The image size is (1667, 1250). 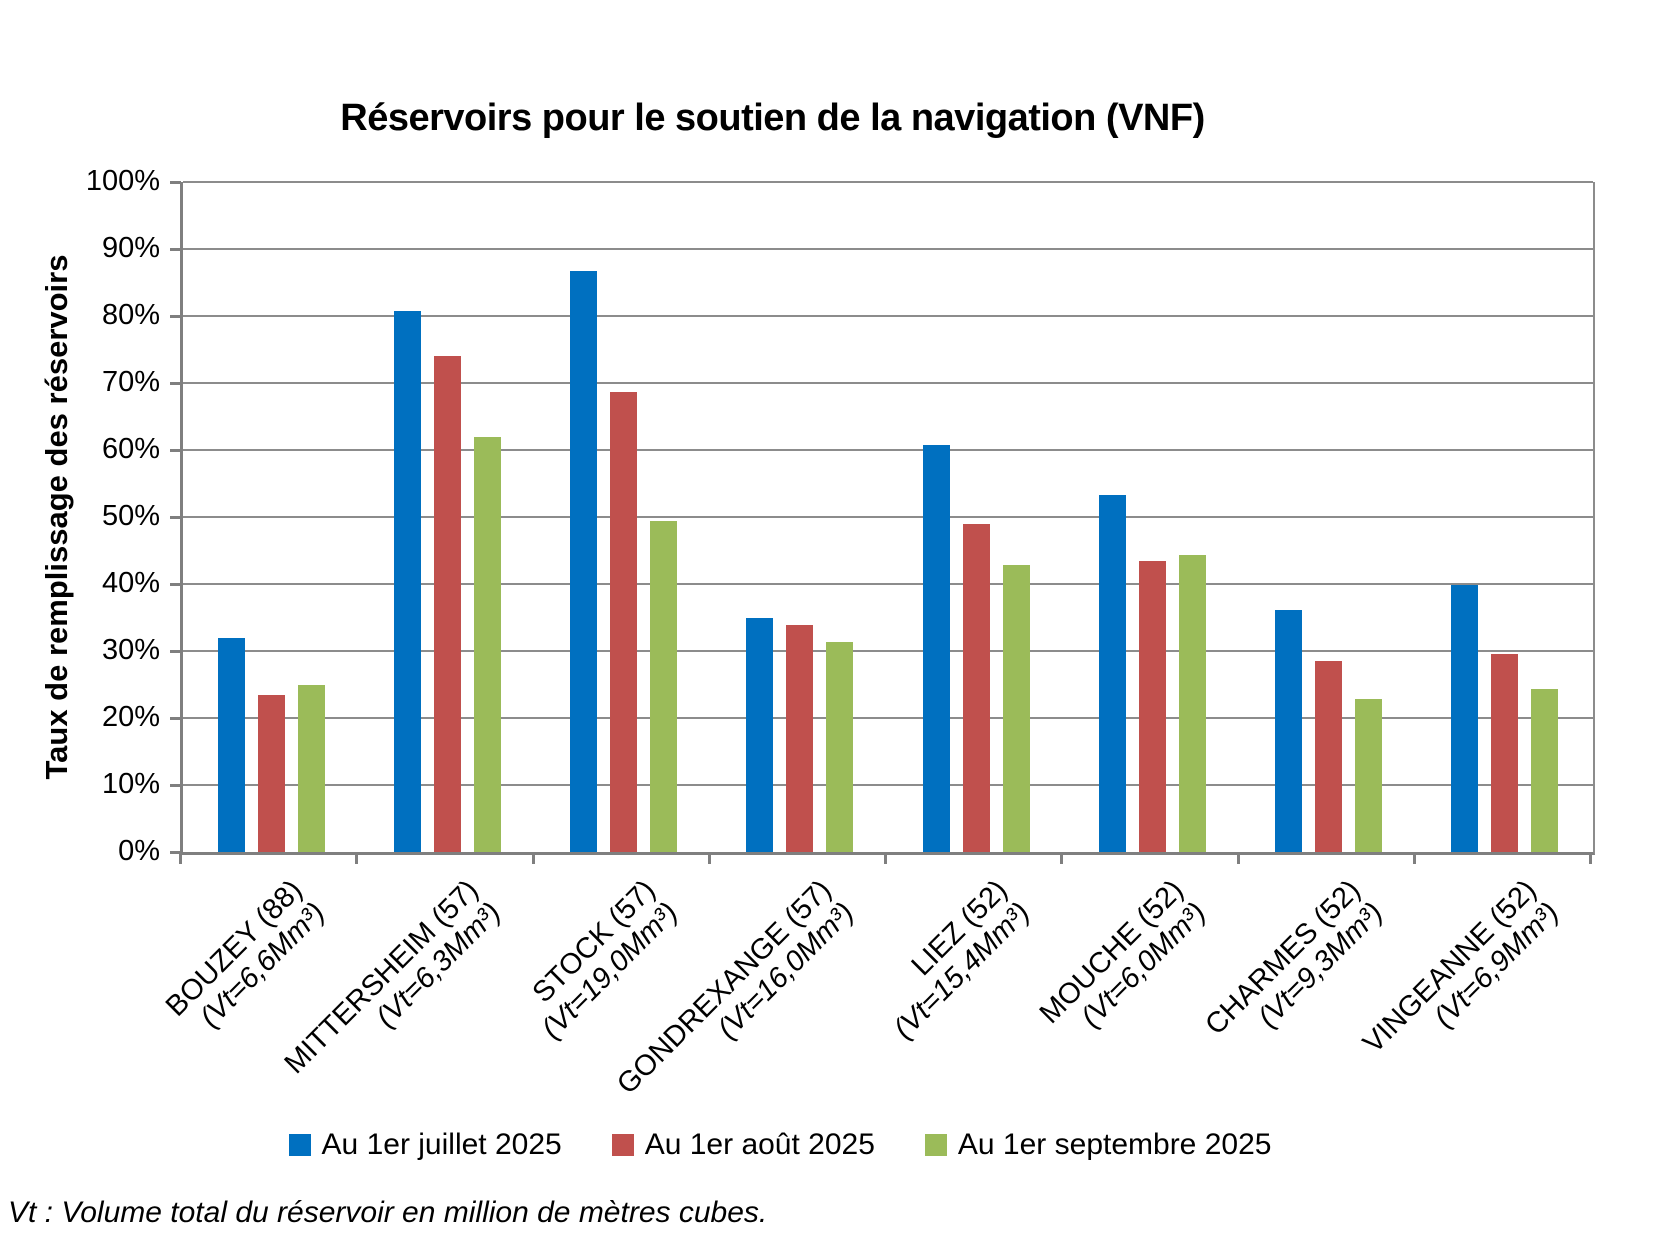 I want to click on legend-item: Au 1er juillet 2025, so click(x=425, y=1145).